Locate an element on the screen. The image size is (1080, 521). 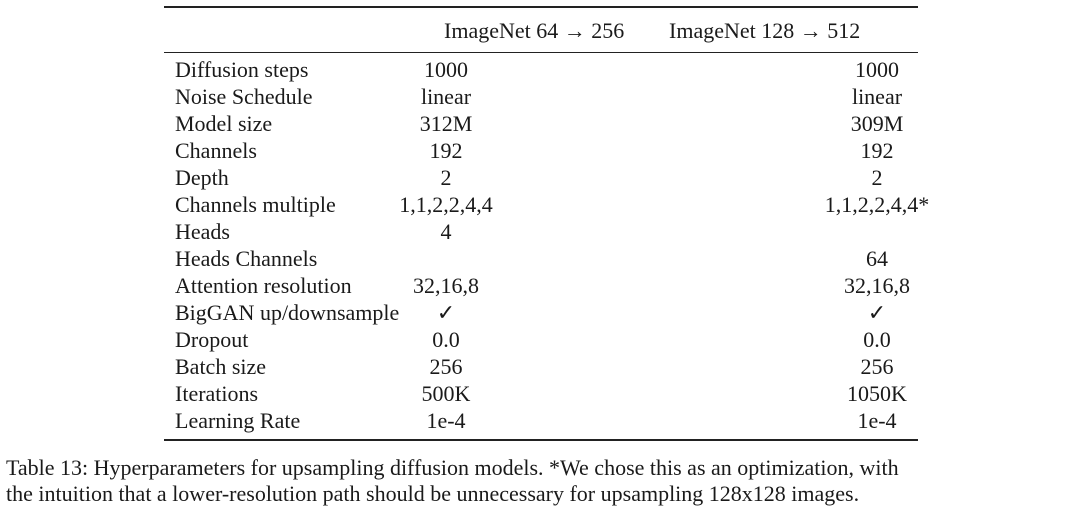
table-row: Diffusion steps 1000 1000 is located at coordinates (541, 69).